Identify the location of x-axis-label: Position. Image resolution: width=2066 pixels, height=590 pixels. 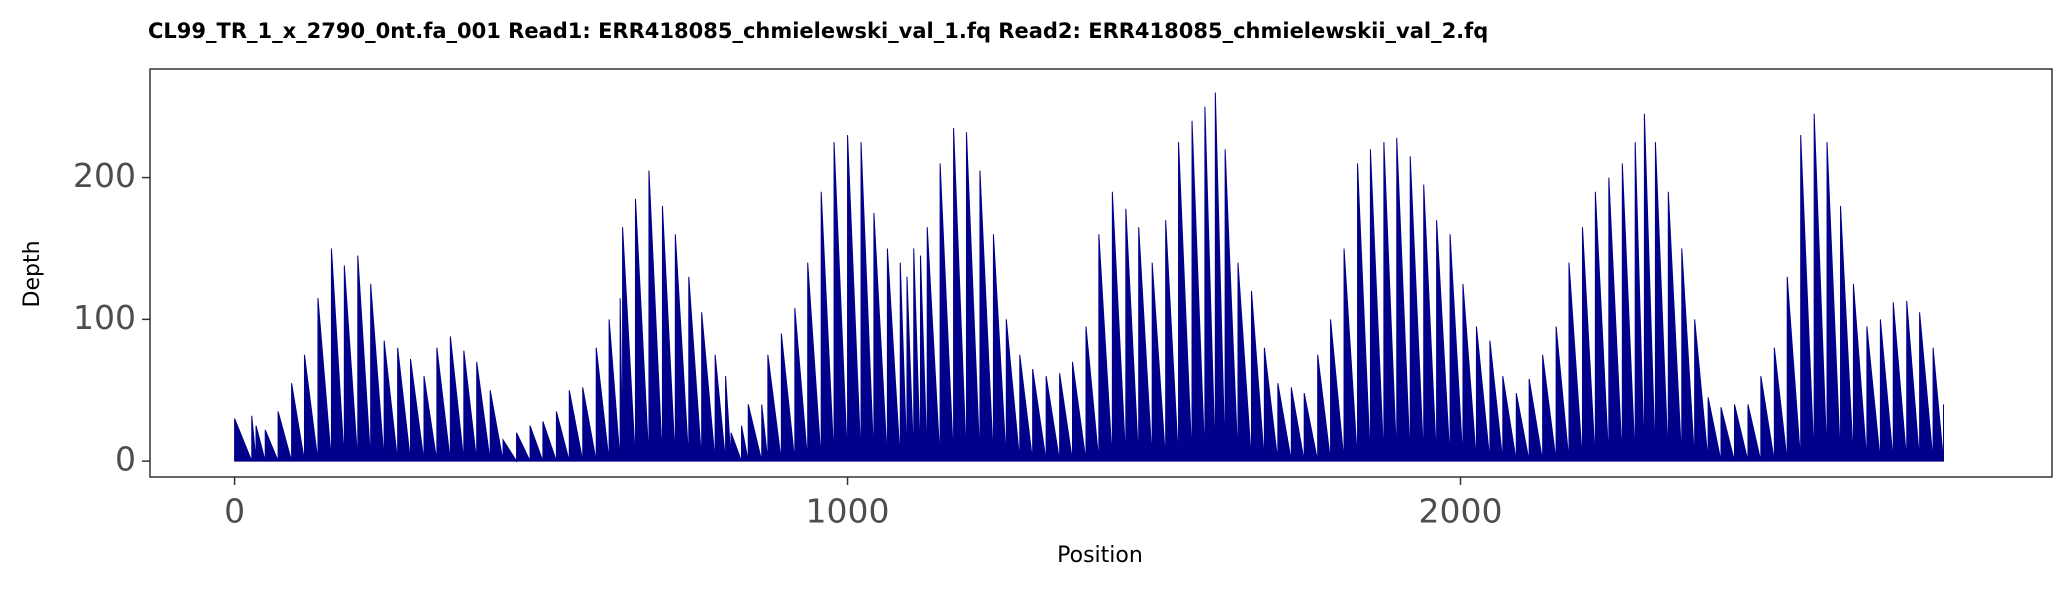
(1100, 555).